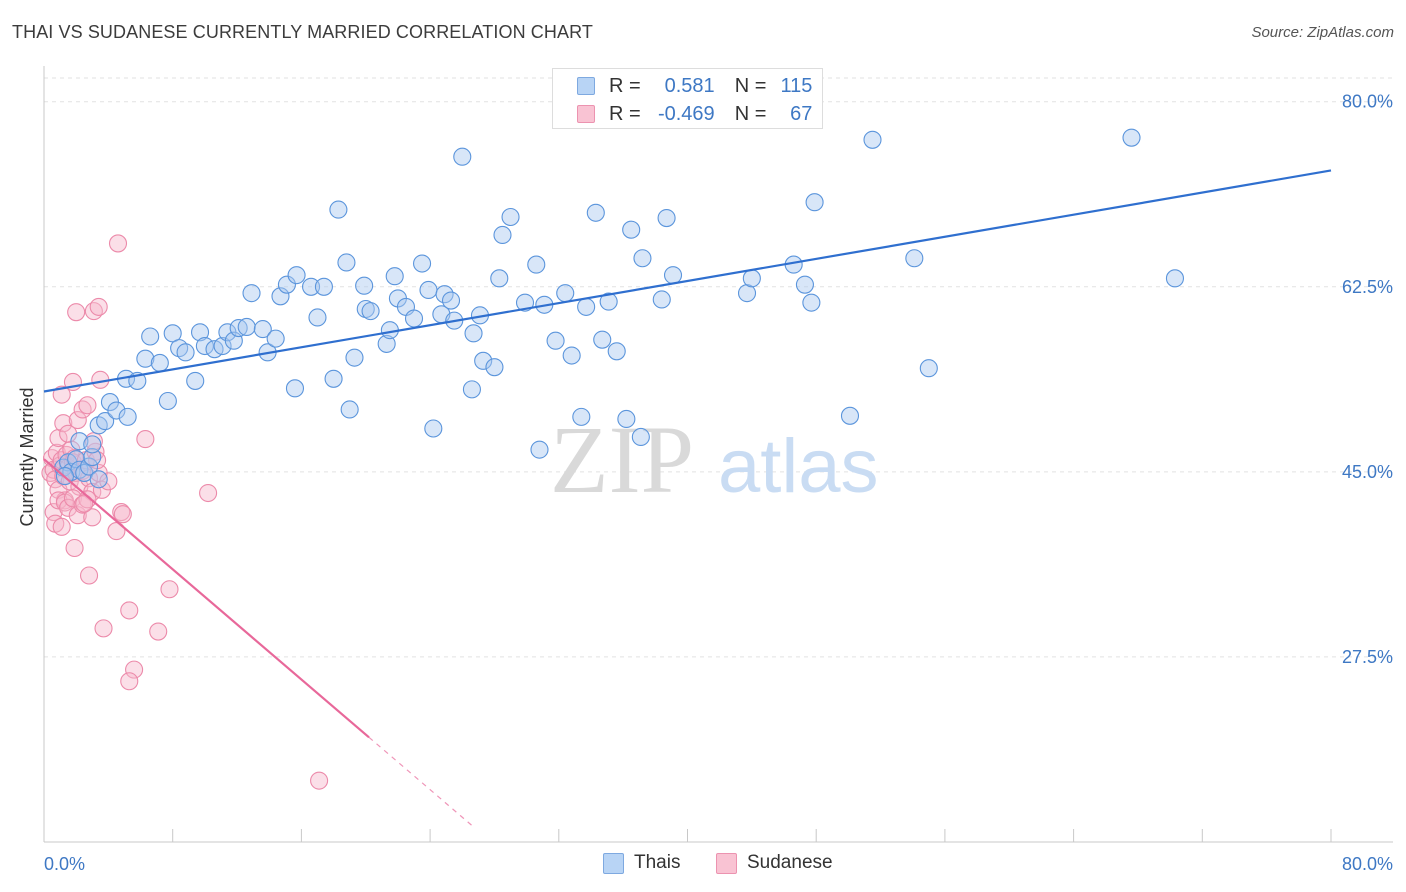 The width and height of the screenshot is (1406, 892). I want to click on watermark-atlas: atlas, so click(798, 466).